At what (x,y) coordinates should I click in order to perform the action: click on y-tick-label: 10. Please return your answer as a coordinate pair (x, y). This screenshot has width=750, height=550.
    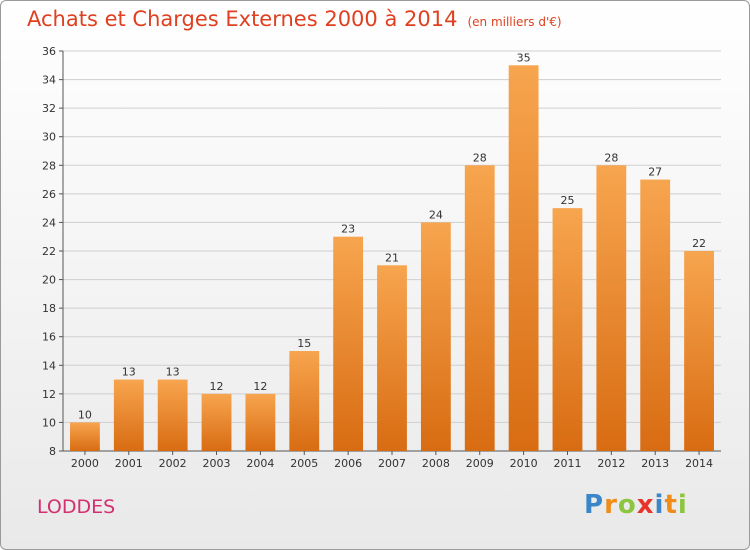
    Looking at the image, I should click on (49, 422).